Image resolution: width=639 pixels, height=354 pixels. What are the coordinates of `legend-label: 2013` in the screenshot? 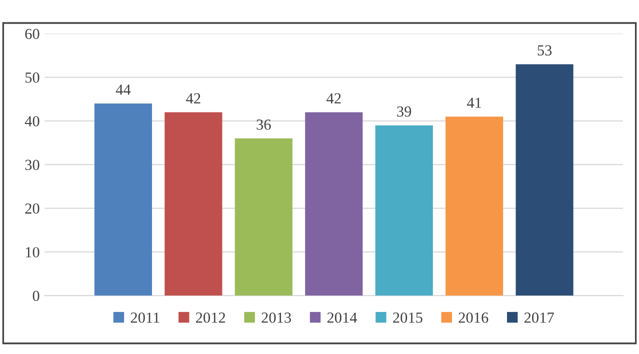 It's located at (276, 317).